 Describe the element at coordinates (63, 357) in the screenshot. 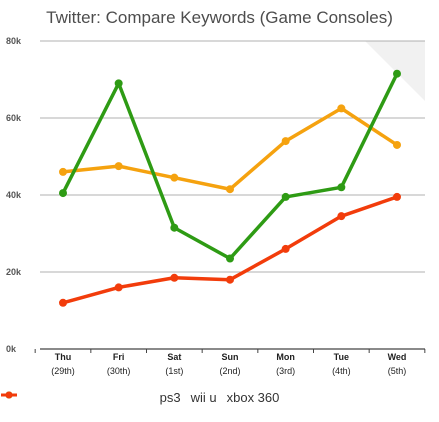

I see `x-tick-label: Thu` at that location.